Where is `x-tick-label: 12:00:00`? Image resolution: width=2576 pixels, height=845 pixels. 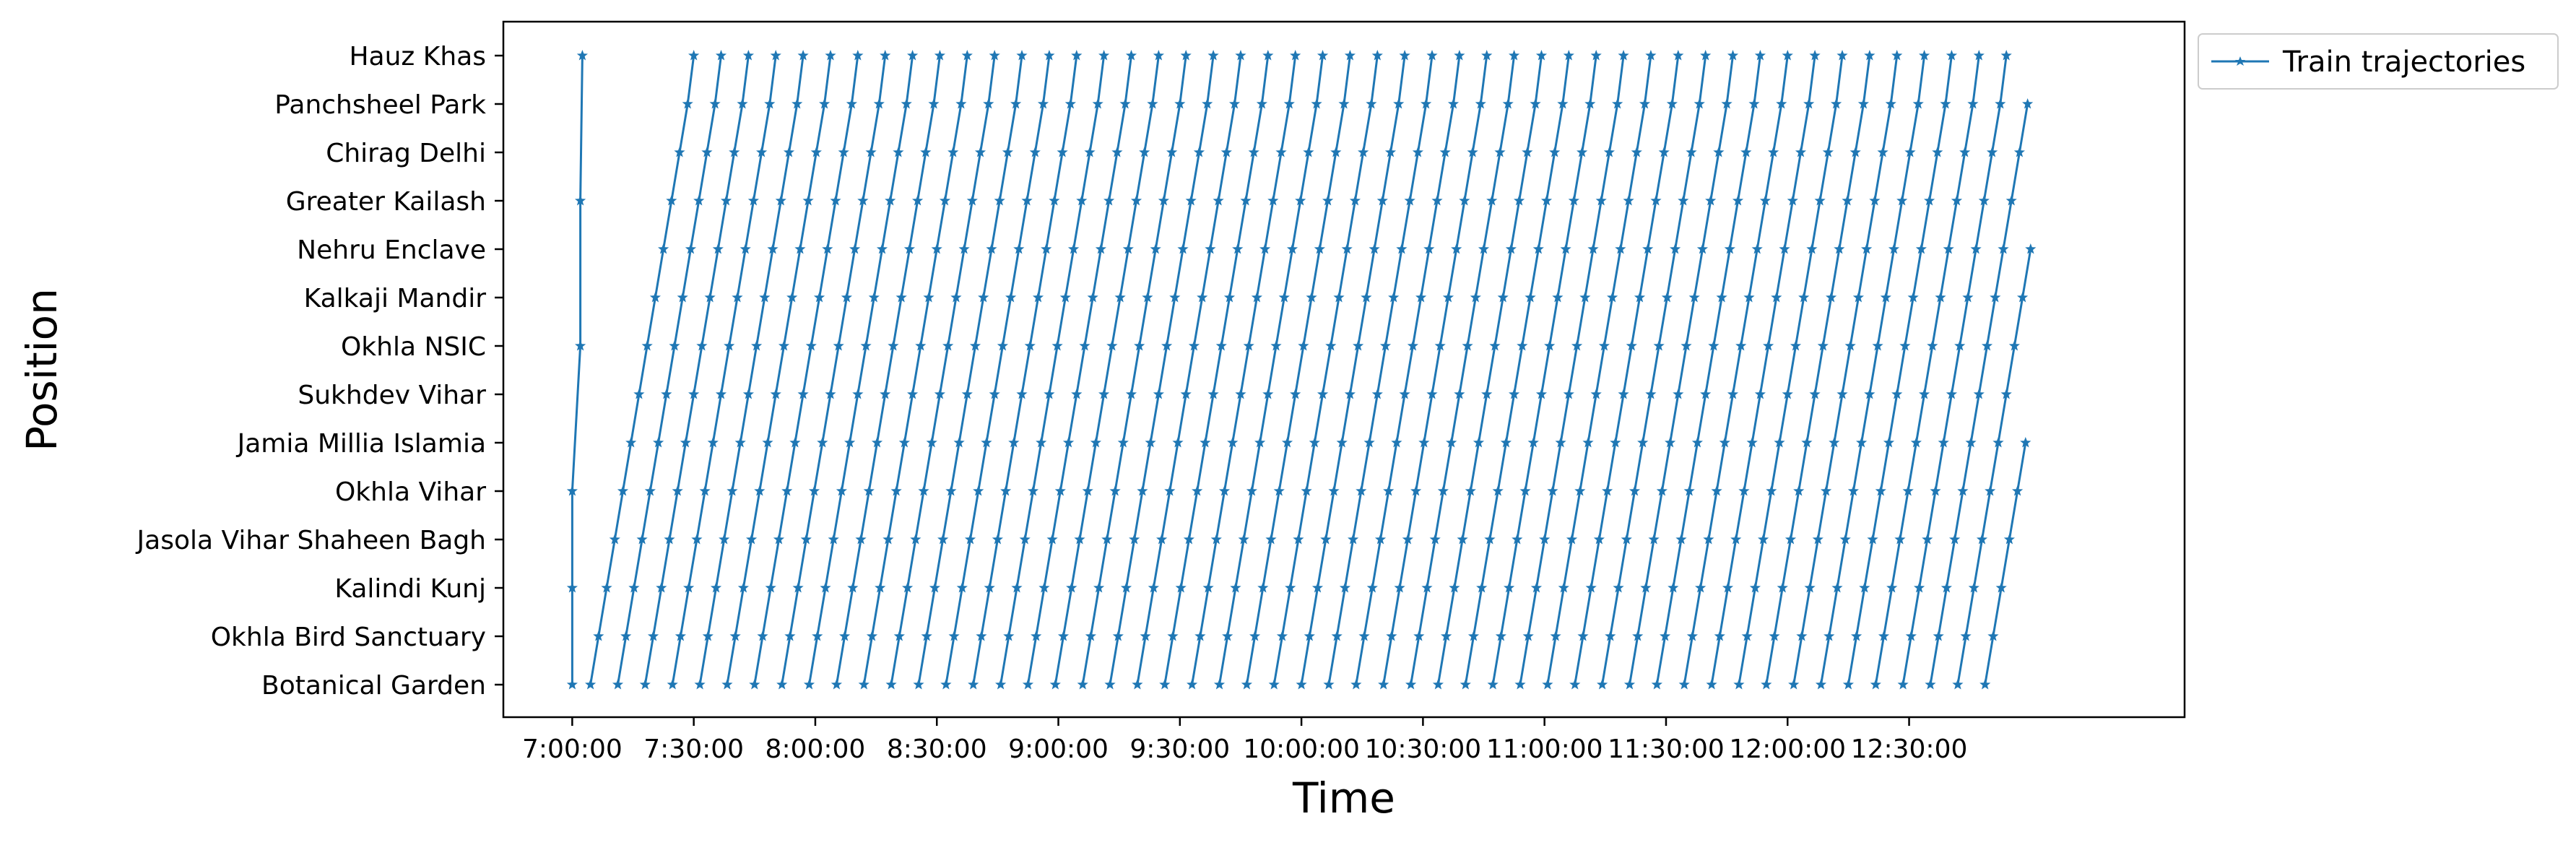
x-tick-label: 12:00:00 is located at coordinates (1787, 749).